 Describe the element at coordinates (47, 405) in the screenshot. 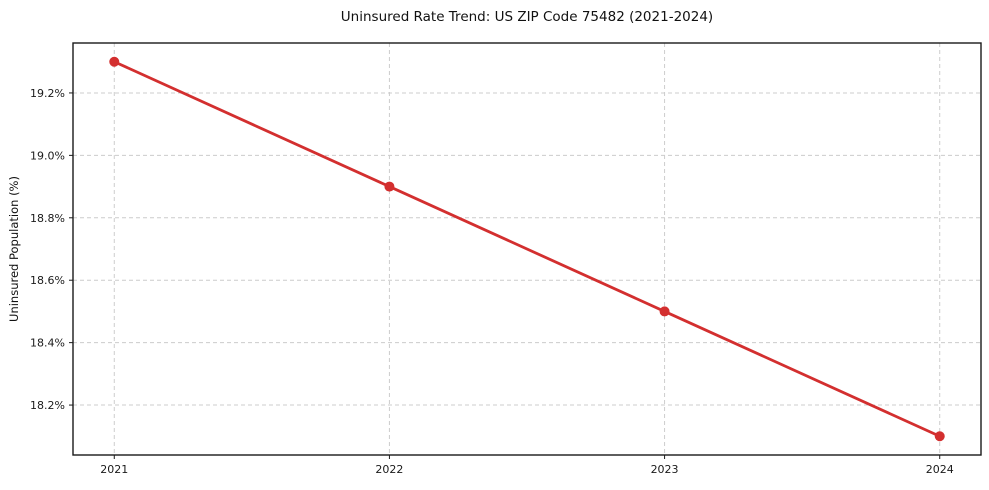

I see `y-tick-label: 18.2%` at that location.